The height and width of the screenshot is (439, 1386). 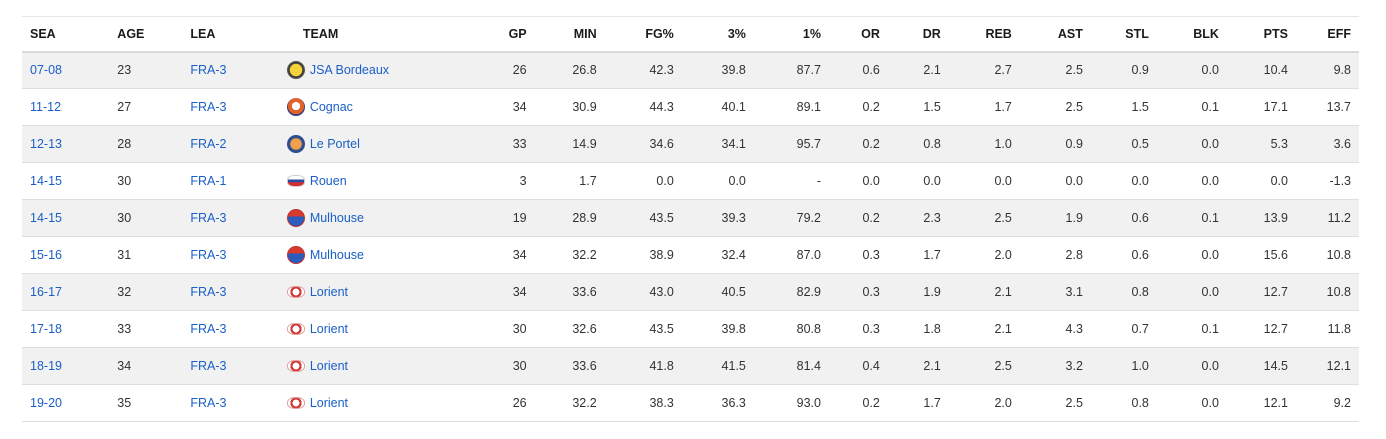 I want to click on stl-cell: 0.9, so click(x=1140, y=70).